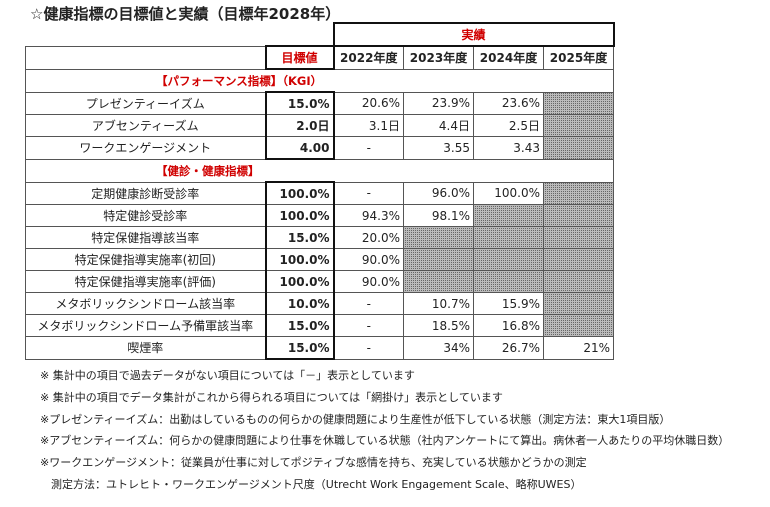 This screenshot has height=507, width=770. I want to click on table-row: 定期健康診断受診率 100.0% -96.0% 100.0%, so click(319, 193).